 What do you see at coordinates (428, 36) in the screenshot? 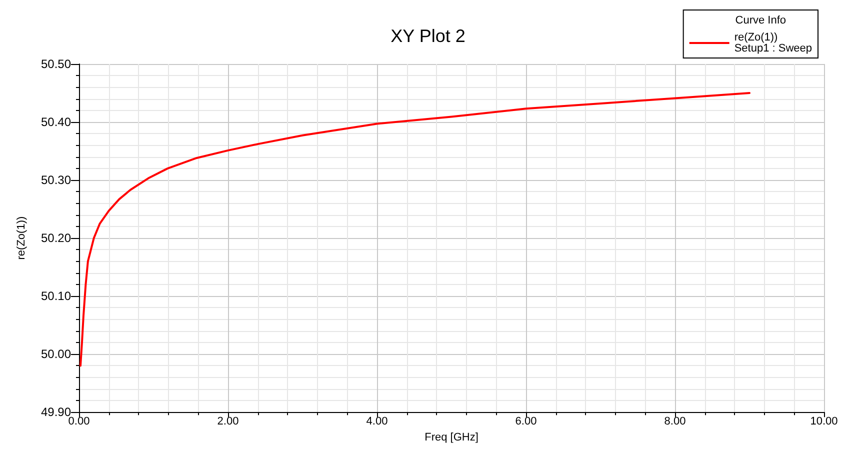
I see `chart-title: XY Plot 2` at bounding box center [428, 36].